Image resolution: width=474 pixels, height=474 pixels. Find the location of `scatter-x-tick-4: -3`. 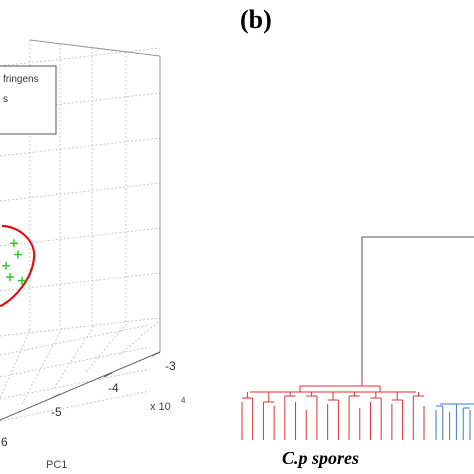

scatter-x-tick-4: -3 is located at coordinates (170, 366).